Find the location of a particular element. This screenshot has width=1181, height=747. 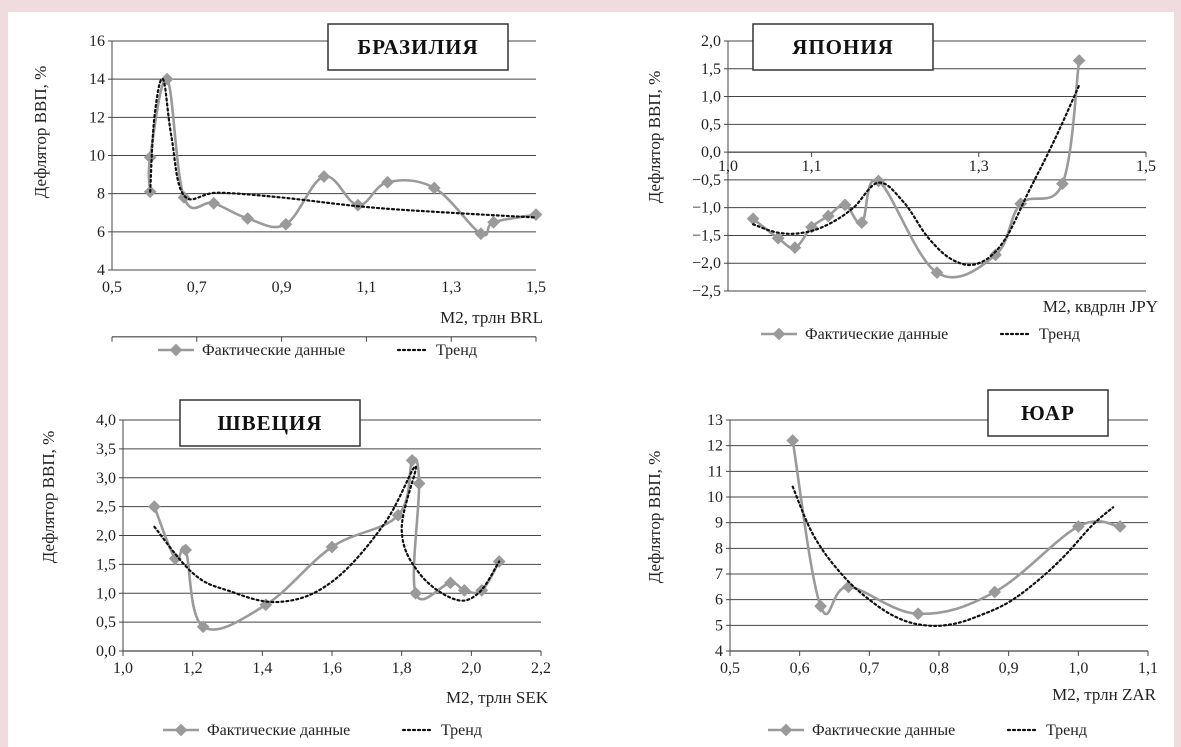

x-tick-label: 1,8 is located at coordinates (402, 668).